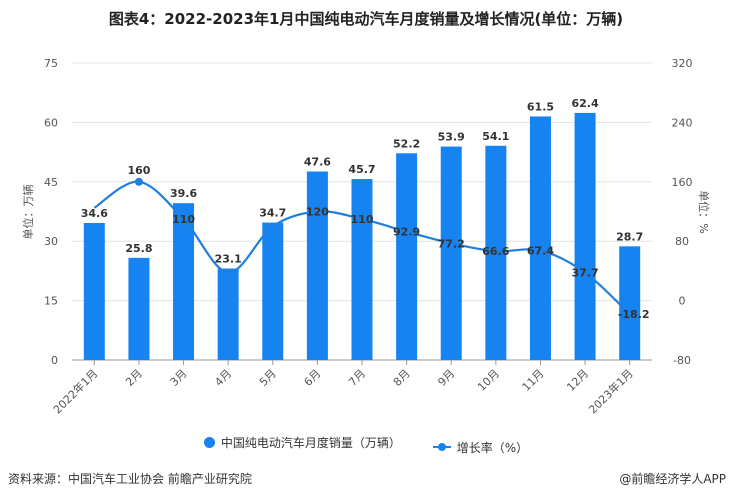 The image size is (732, 498). I want to click on legend: 中国纯电动汽车月度销量（万辆） 增长率（%）, so click(366, 445).